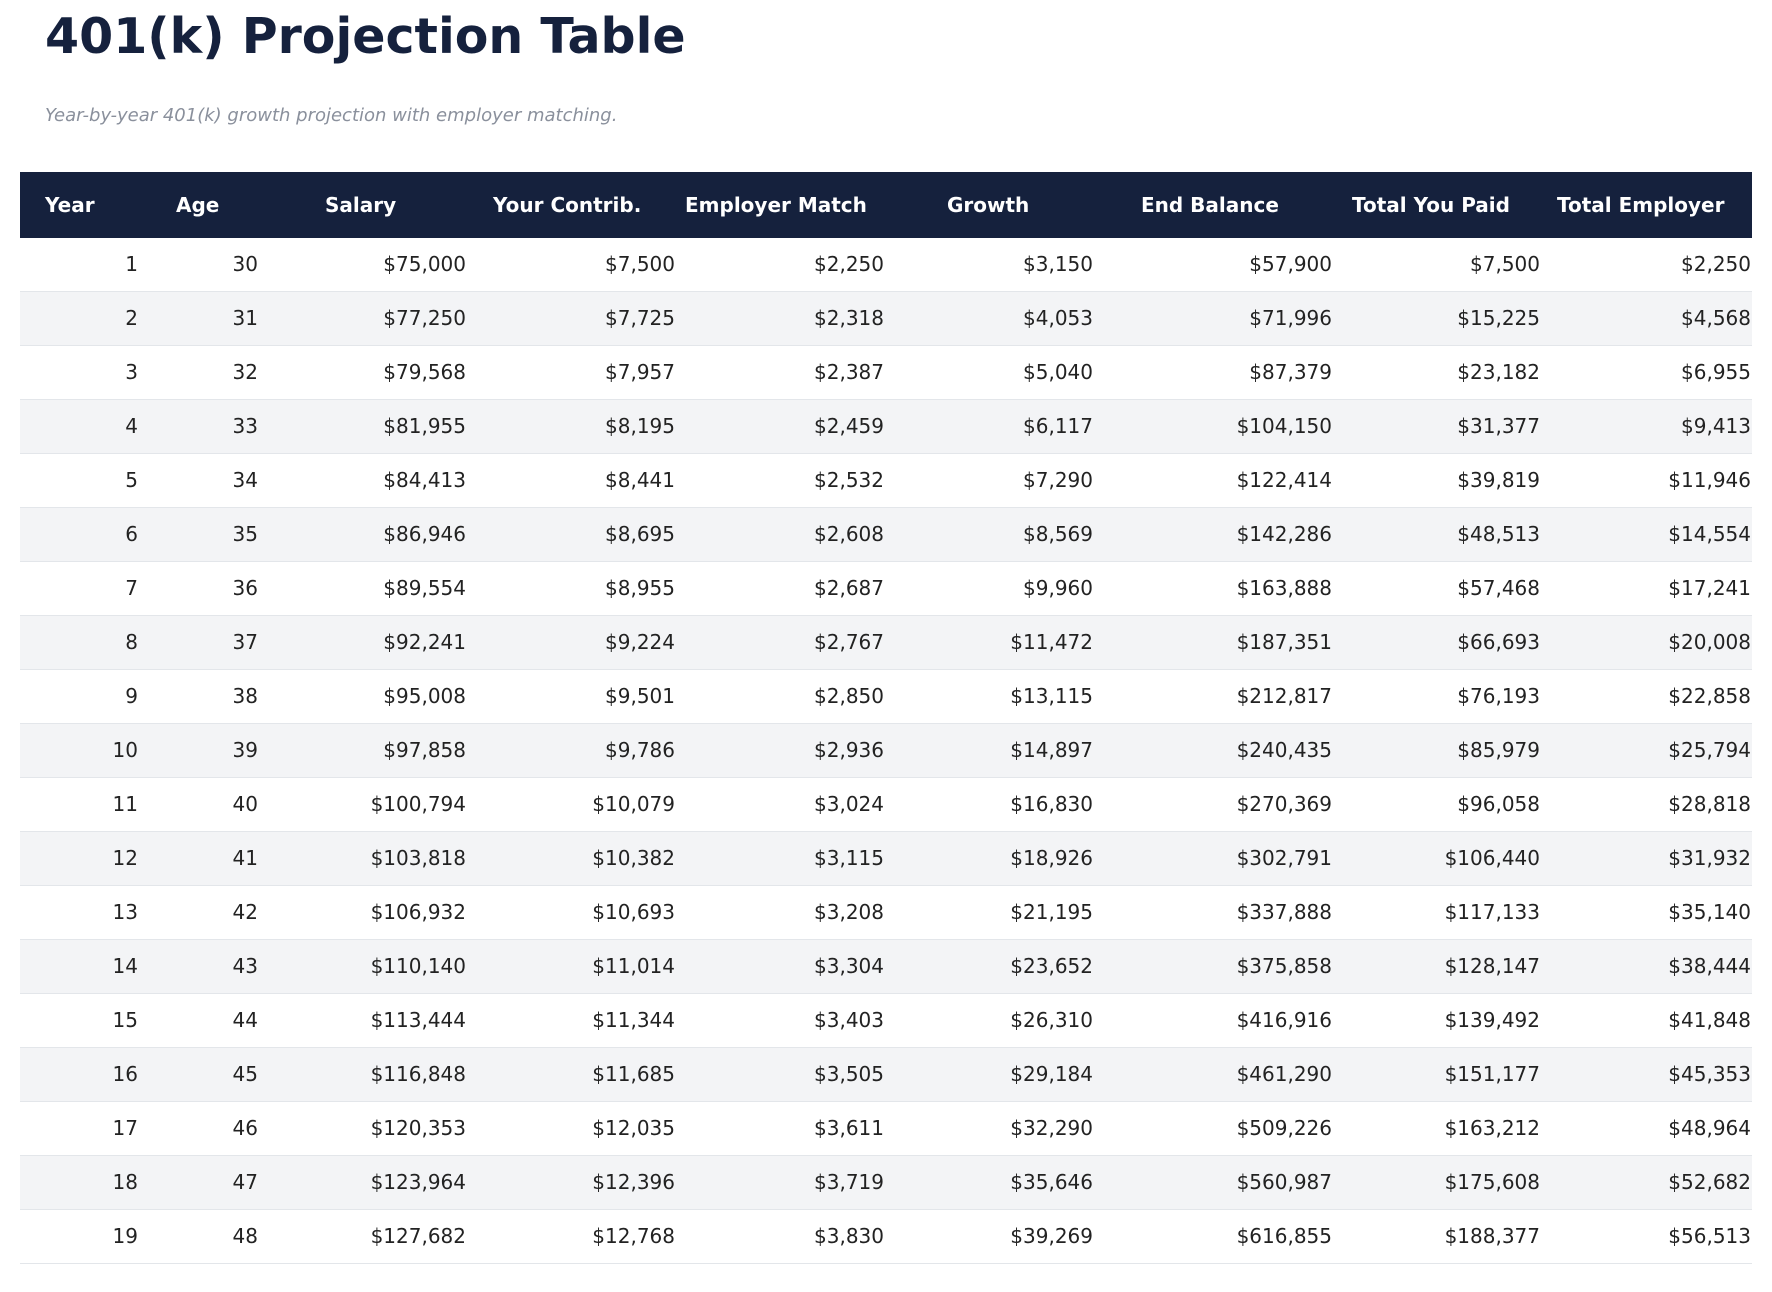 The height and width of the screenshot is (1292, 1772). What do you see at coordinates (1051, 966) in the screenshot?
I see `table-cell: $23,652` at bounding box center [1051, 966].